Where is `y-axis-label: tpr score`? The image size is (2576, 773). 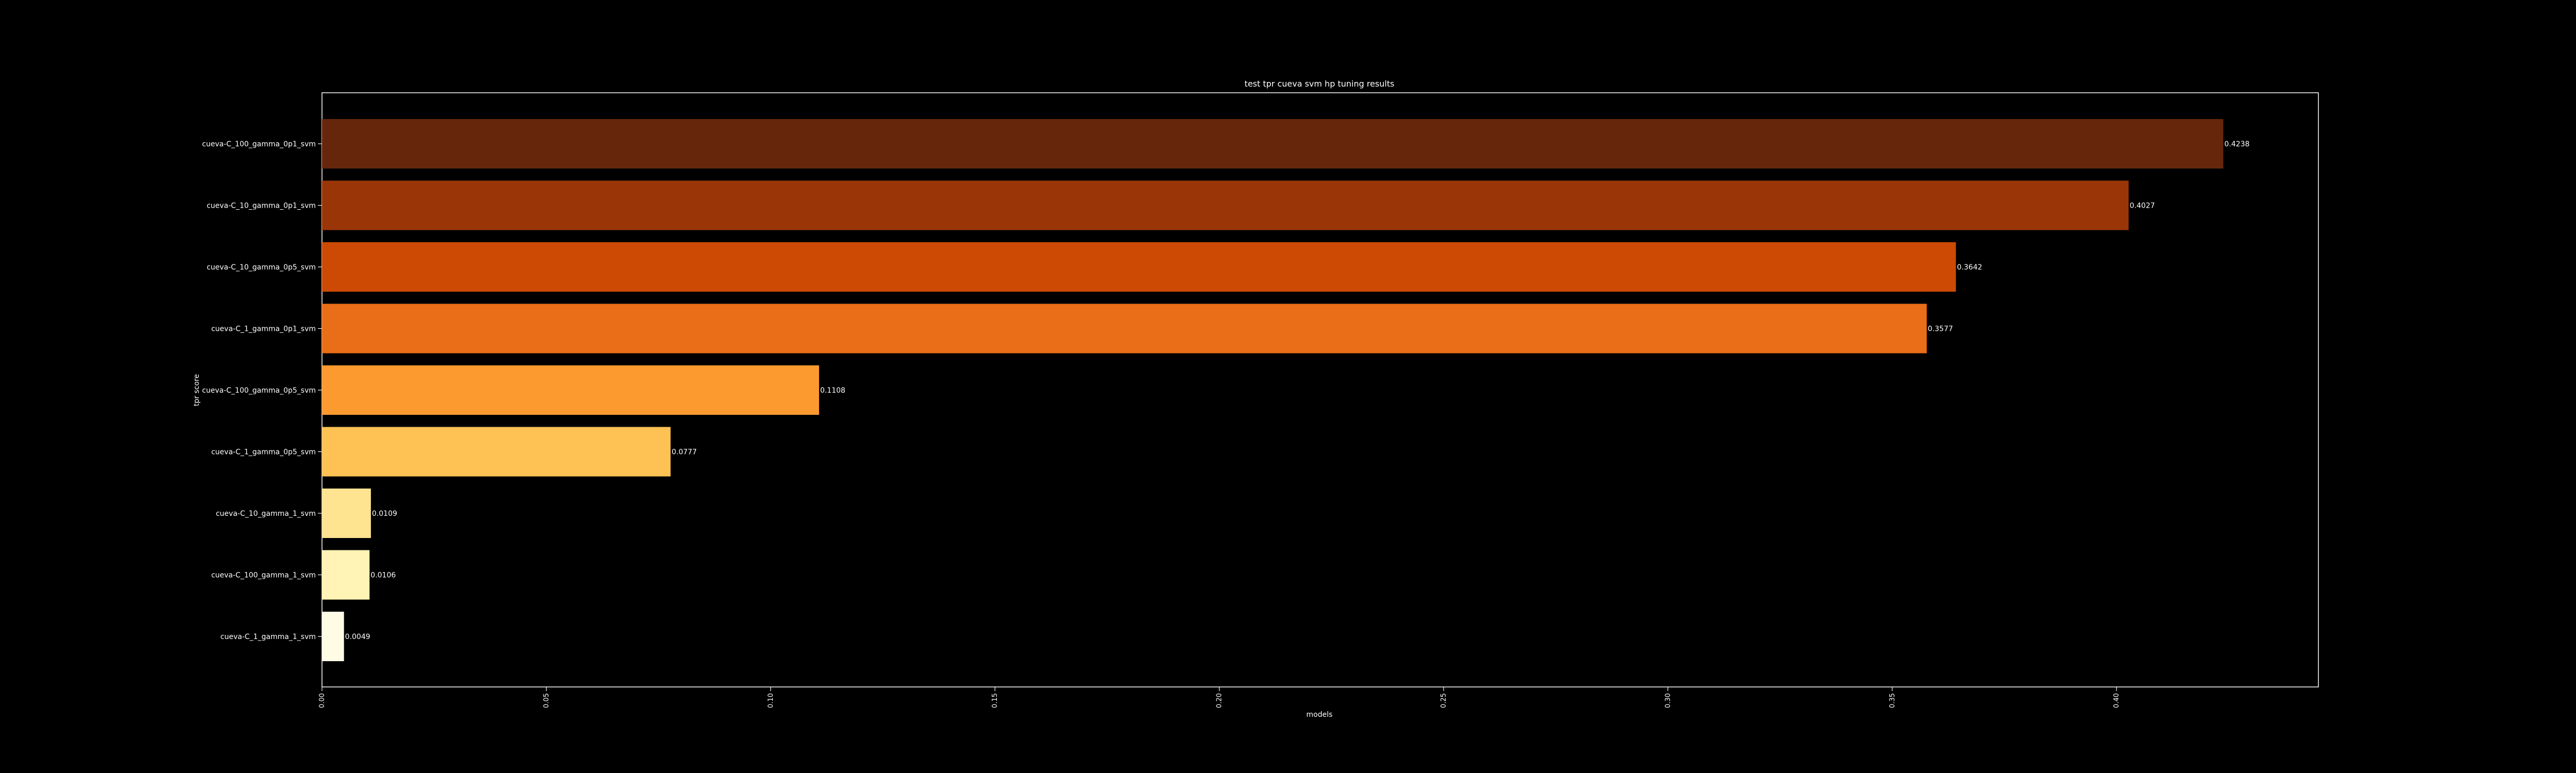
y-axis-label: tpr score is located at coordinates (197, 390).